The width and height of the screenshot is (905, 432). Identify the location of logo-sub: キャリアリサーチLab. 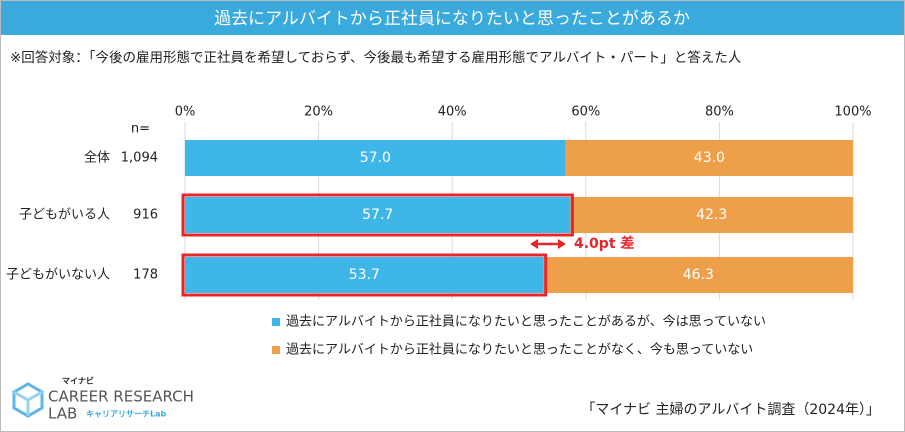
(126, 414).